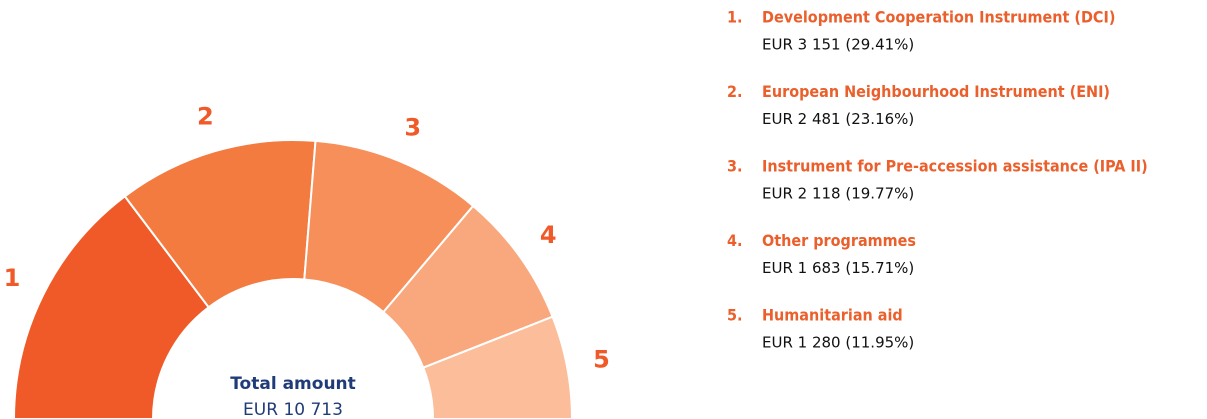  What do you see at coordinates (734, 240) in the screenshot?
I see `legend-marker: 4.` at bounding box center [734, 240].